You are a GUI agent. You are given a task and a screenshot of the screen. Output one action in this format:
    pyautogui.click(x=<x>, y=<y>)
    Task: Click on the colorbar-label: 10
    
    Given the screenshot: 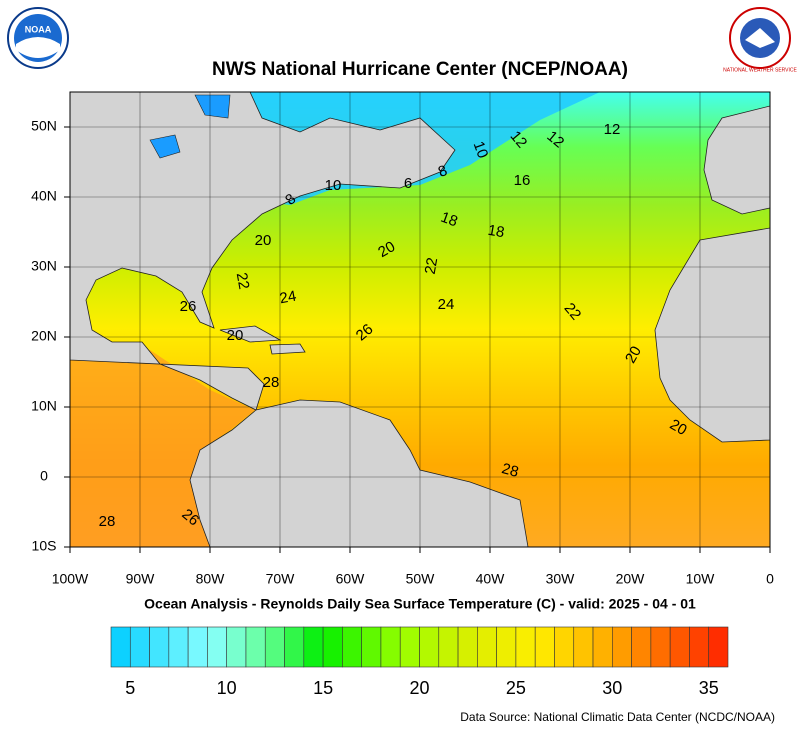 What is the action you would take?
    pyautogui.click(x=227, y=688)
    